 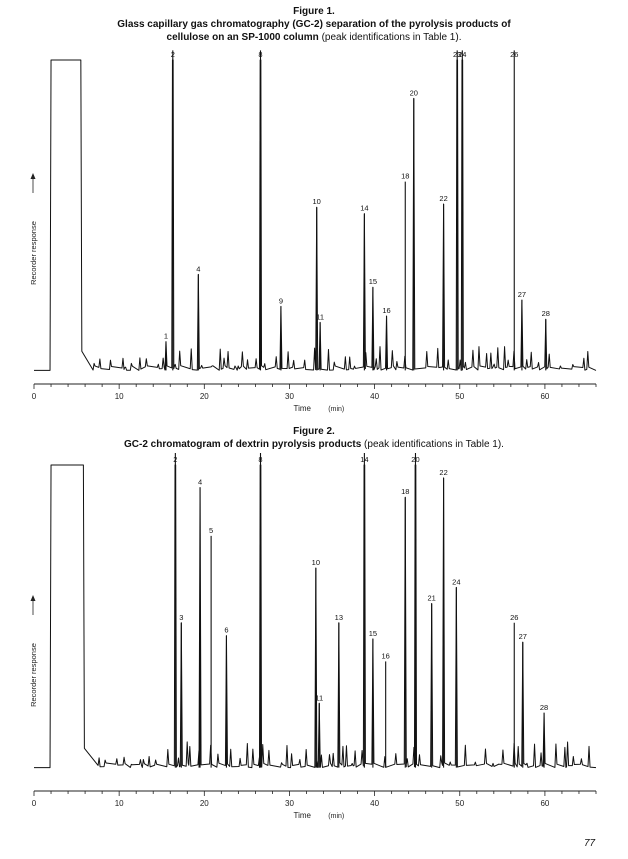 I want to click on peak-label: 23, so click(x=457, y=54).